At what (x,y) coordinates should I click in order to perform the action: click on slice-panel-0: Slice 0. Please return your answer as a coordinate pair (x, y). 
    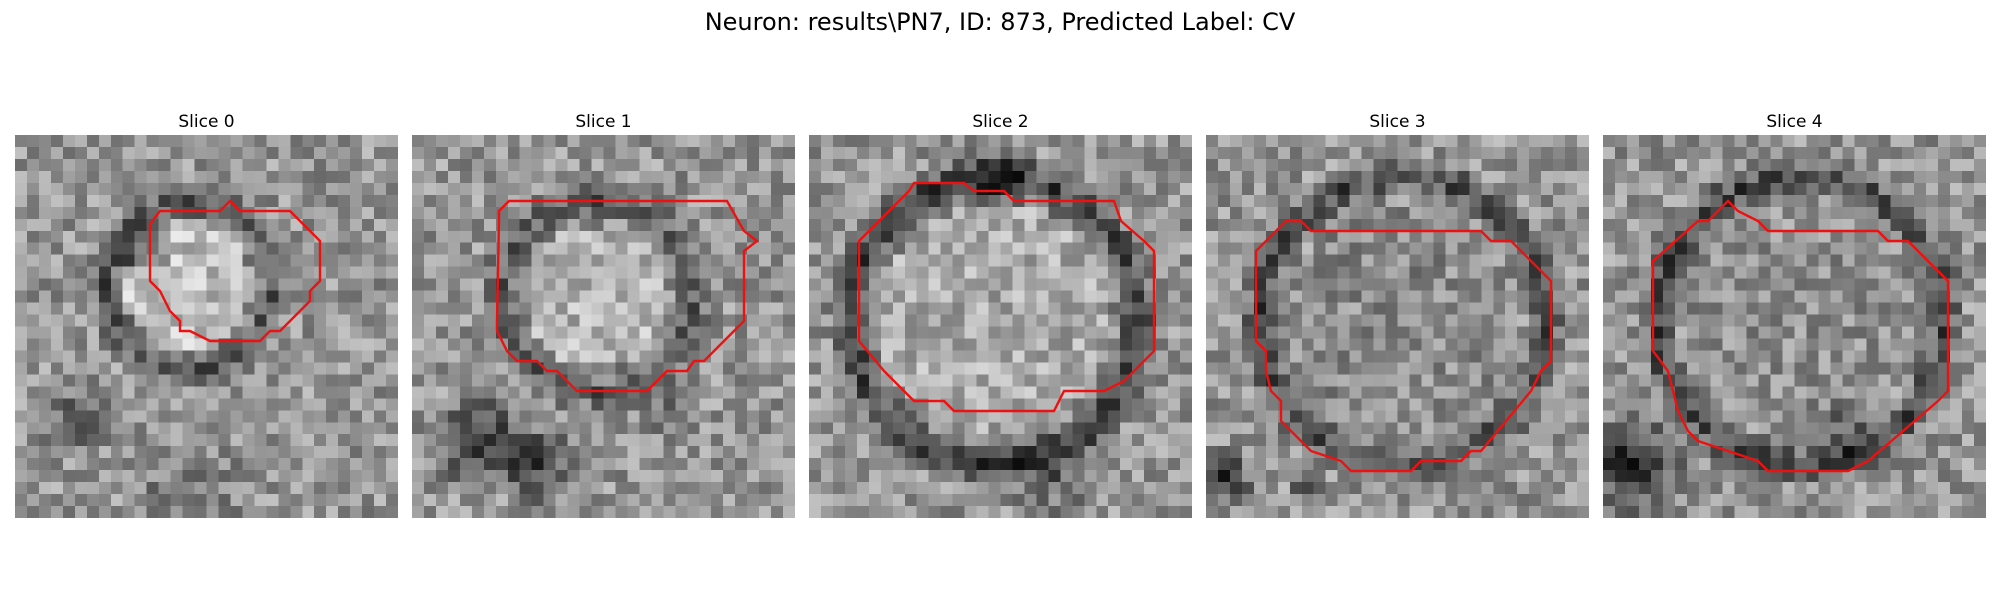
    Looking at the image, I should click on (206, 314).